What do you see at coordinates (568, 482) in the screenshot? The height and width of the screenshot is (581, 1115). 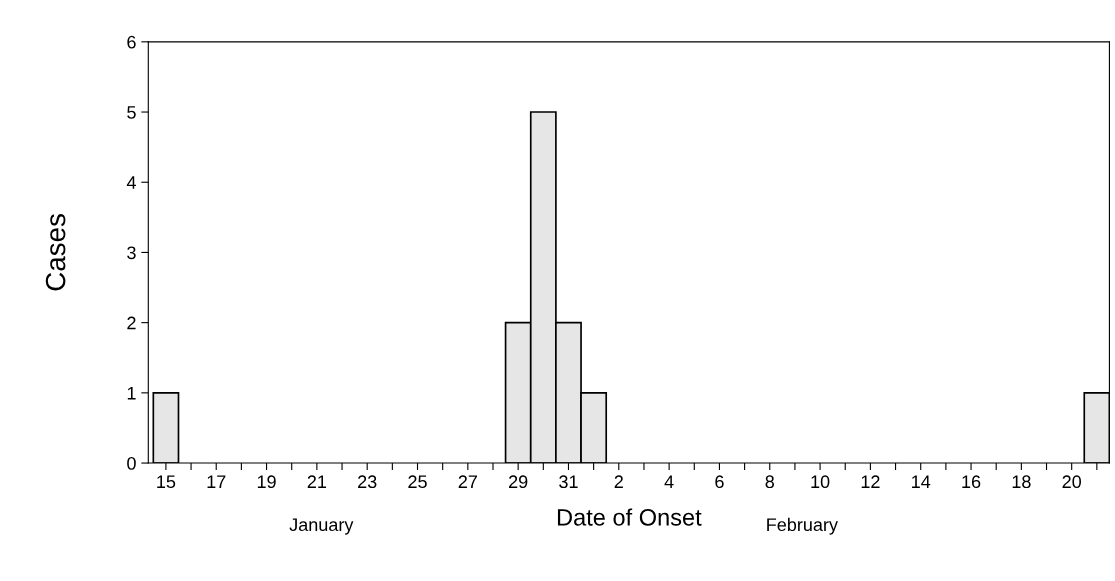 I see `x-tick-label: 31` at bounding box center [568, 482].